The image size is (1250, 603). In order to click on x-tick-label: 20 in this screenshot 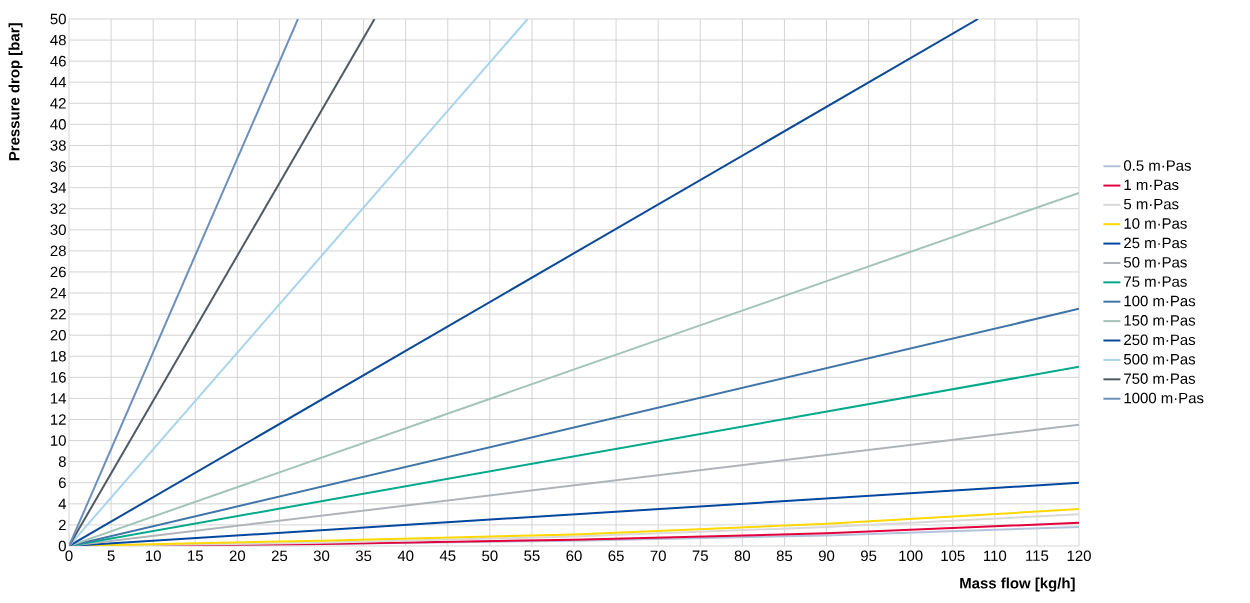, I will do `click(237, 556)`.